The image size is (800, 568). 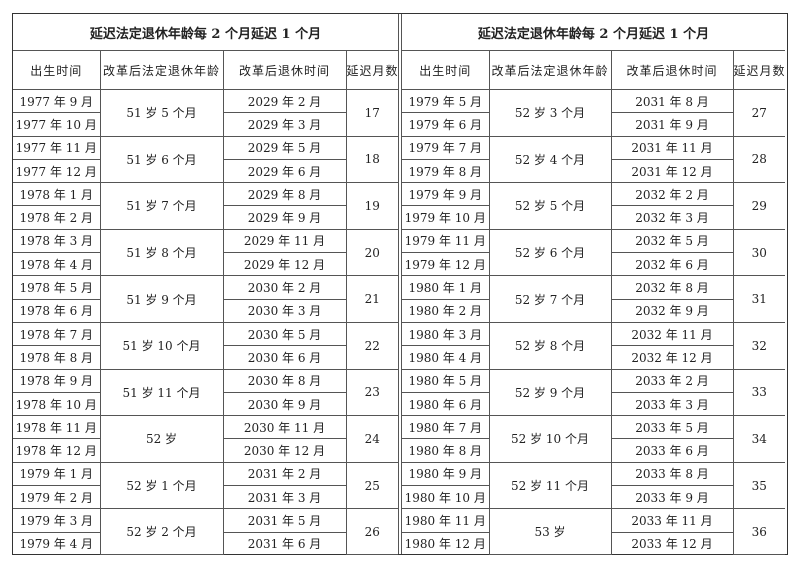 What do you see at coordinates (758, 345) in the screenshot?
I see `delay-months-cell: 32` at bounding box center [758, 345].